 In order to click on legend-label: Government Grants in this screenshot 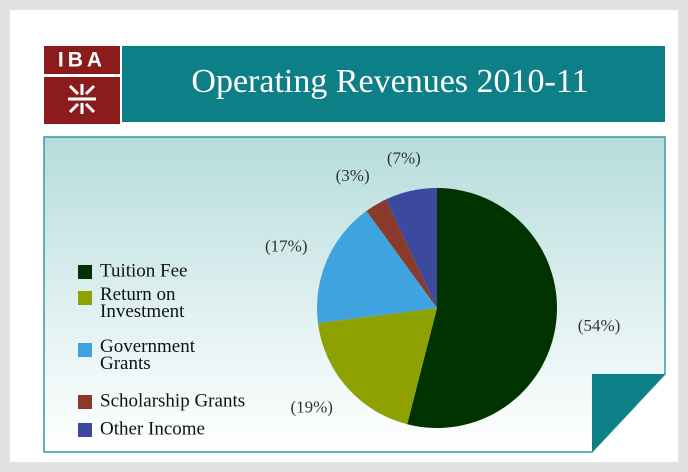, I will do `click(150, 355)`.